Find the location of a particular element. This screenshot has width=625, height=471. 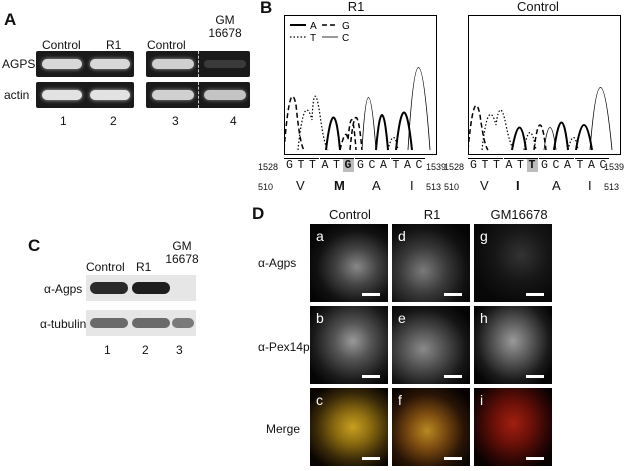

codon-start: 510 is located at coordinates (266, 187).